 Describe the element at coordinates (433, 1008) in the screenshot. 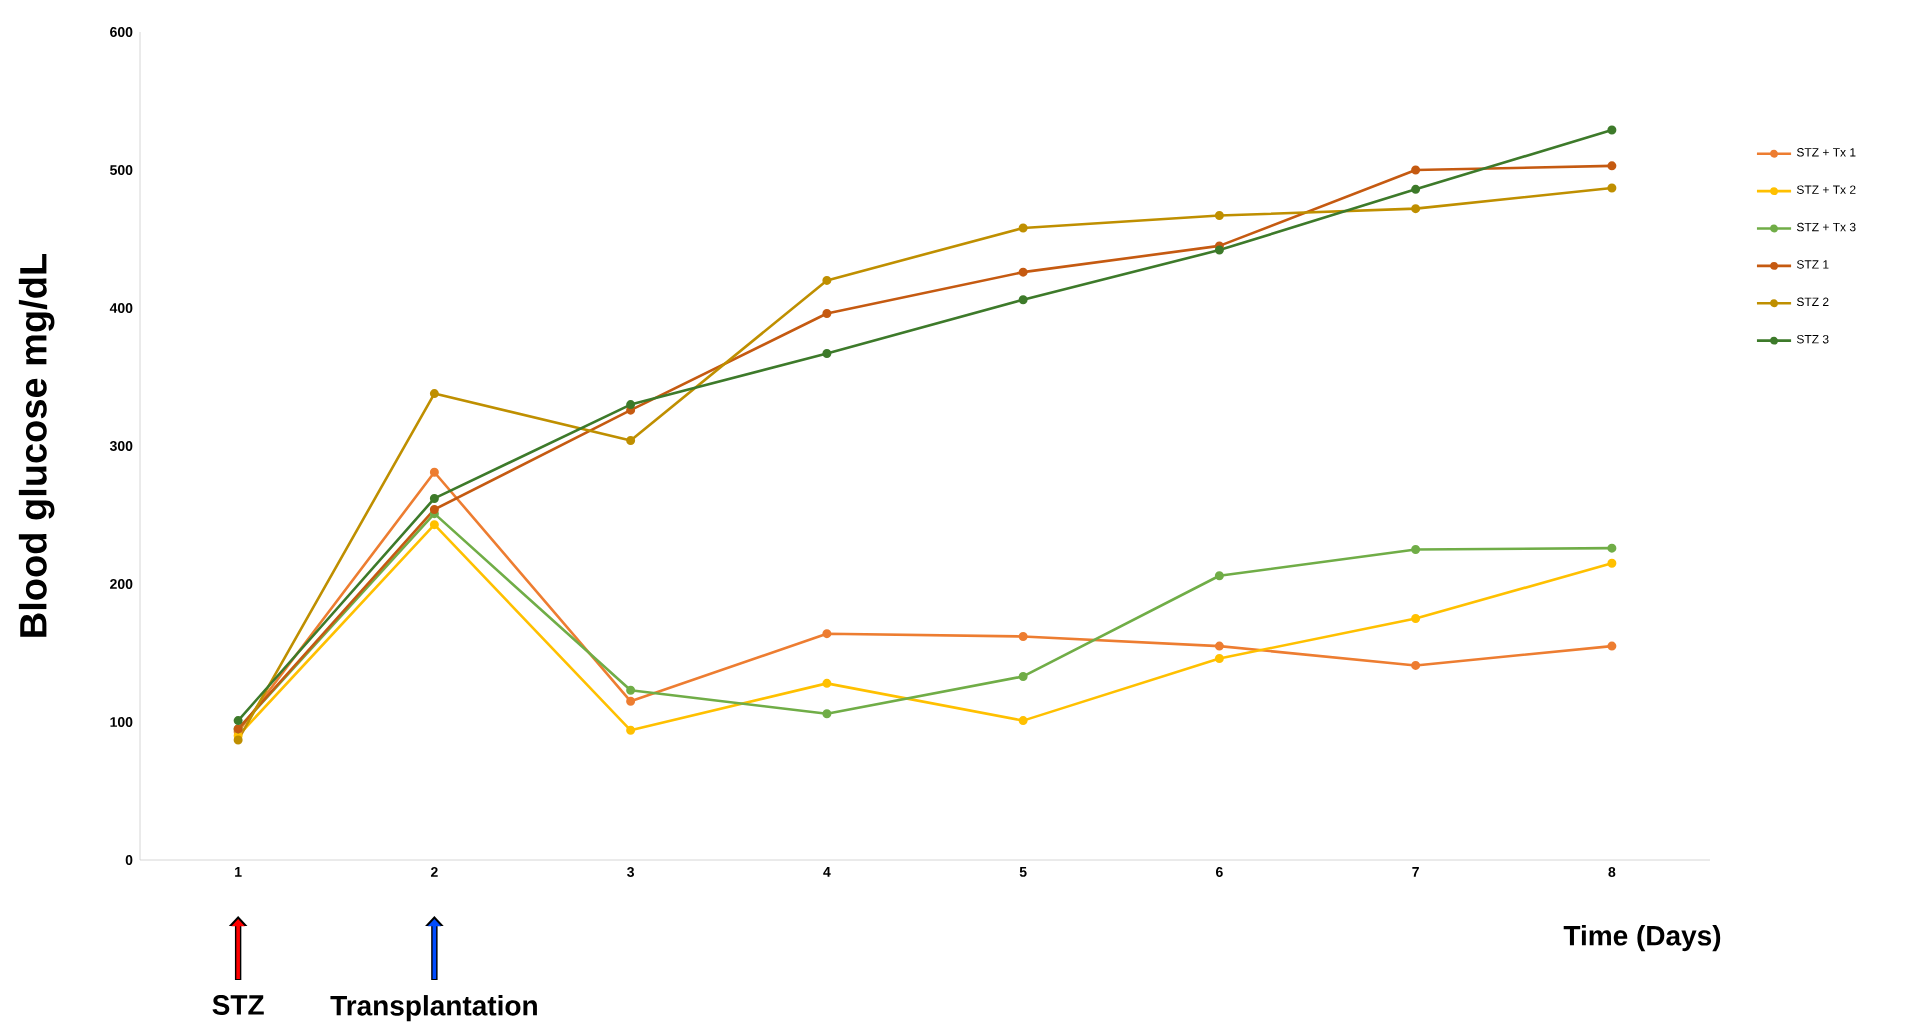

I see `annotation: Transplantation` at that location.